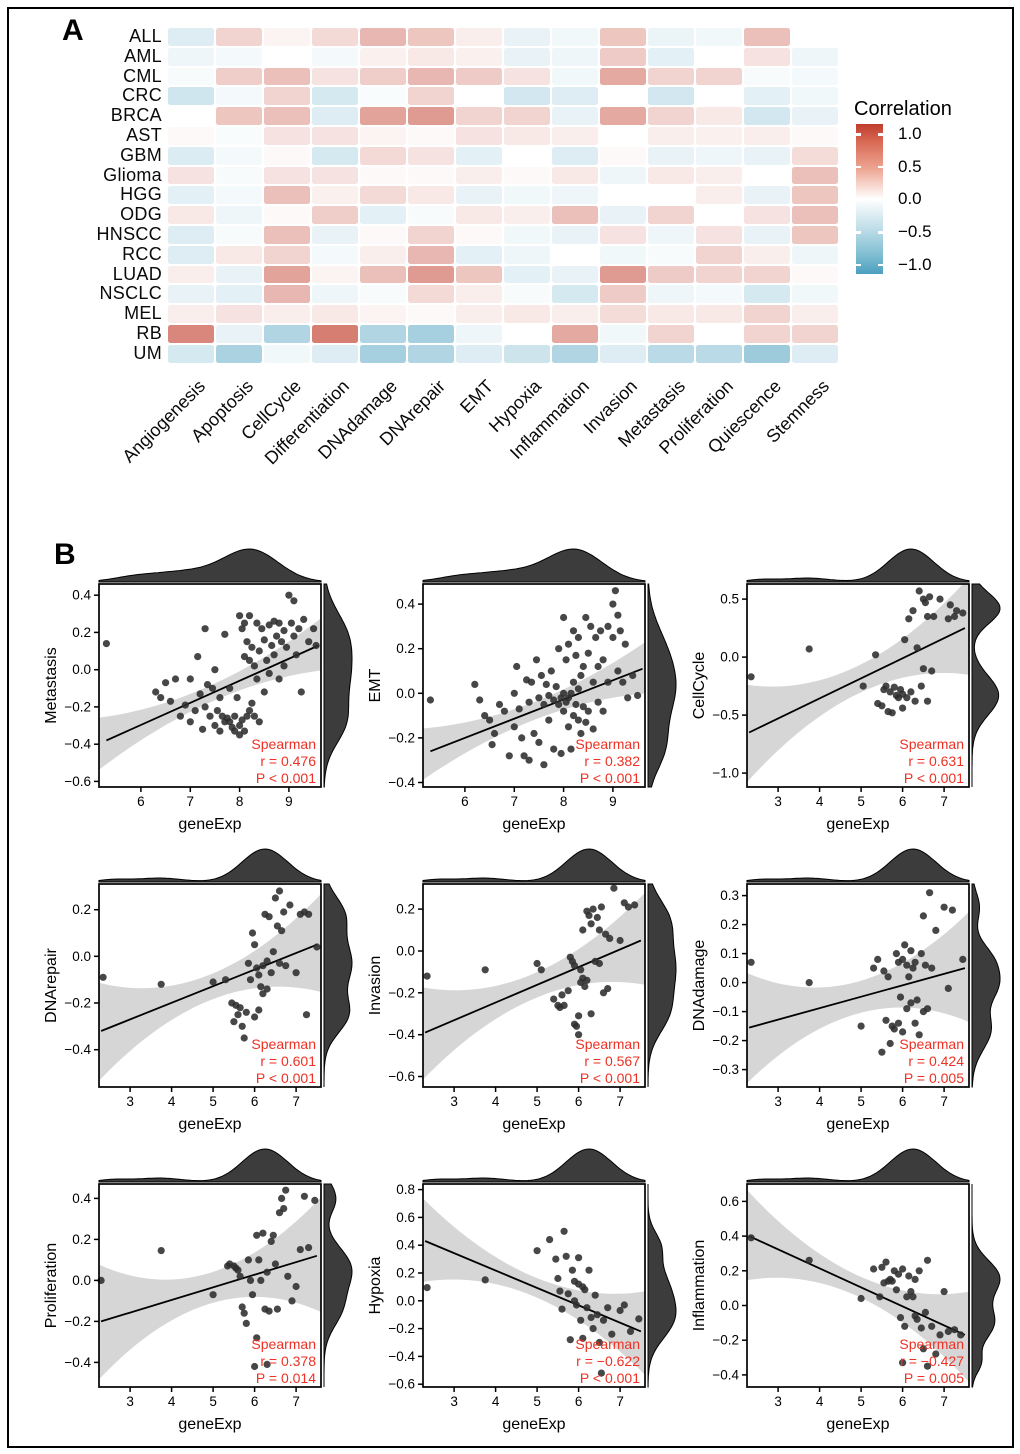 The width and height of the screenshot is (1020, 1454). Describe the element at coordinates (212, 693) in the screenshot. I see `regression-line` at that location.